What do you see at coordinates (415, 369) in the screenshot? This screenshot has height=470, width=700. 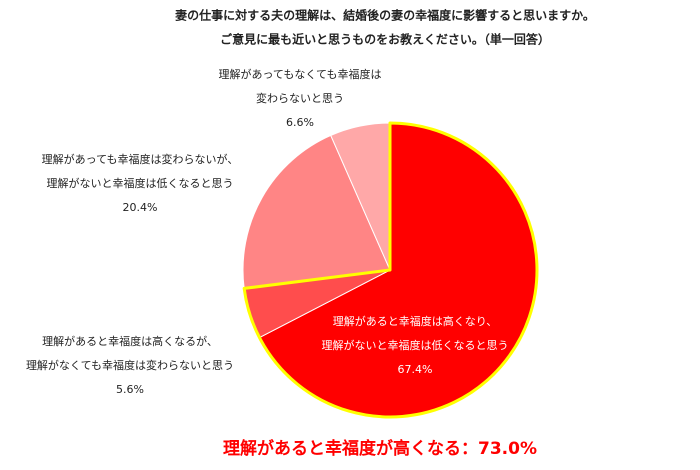 I see `value-label: 67.4%` at bounding box center [415, 369].